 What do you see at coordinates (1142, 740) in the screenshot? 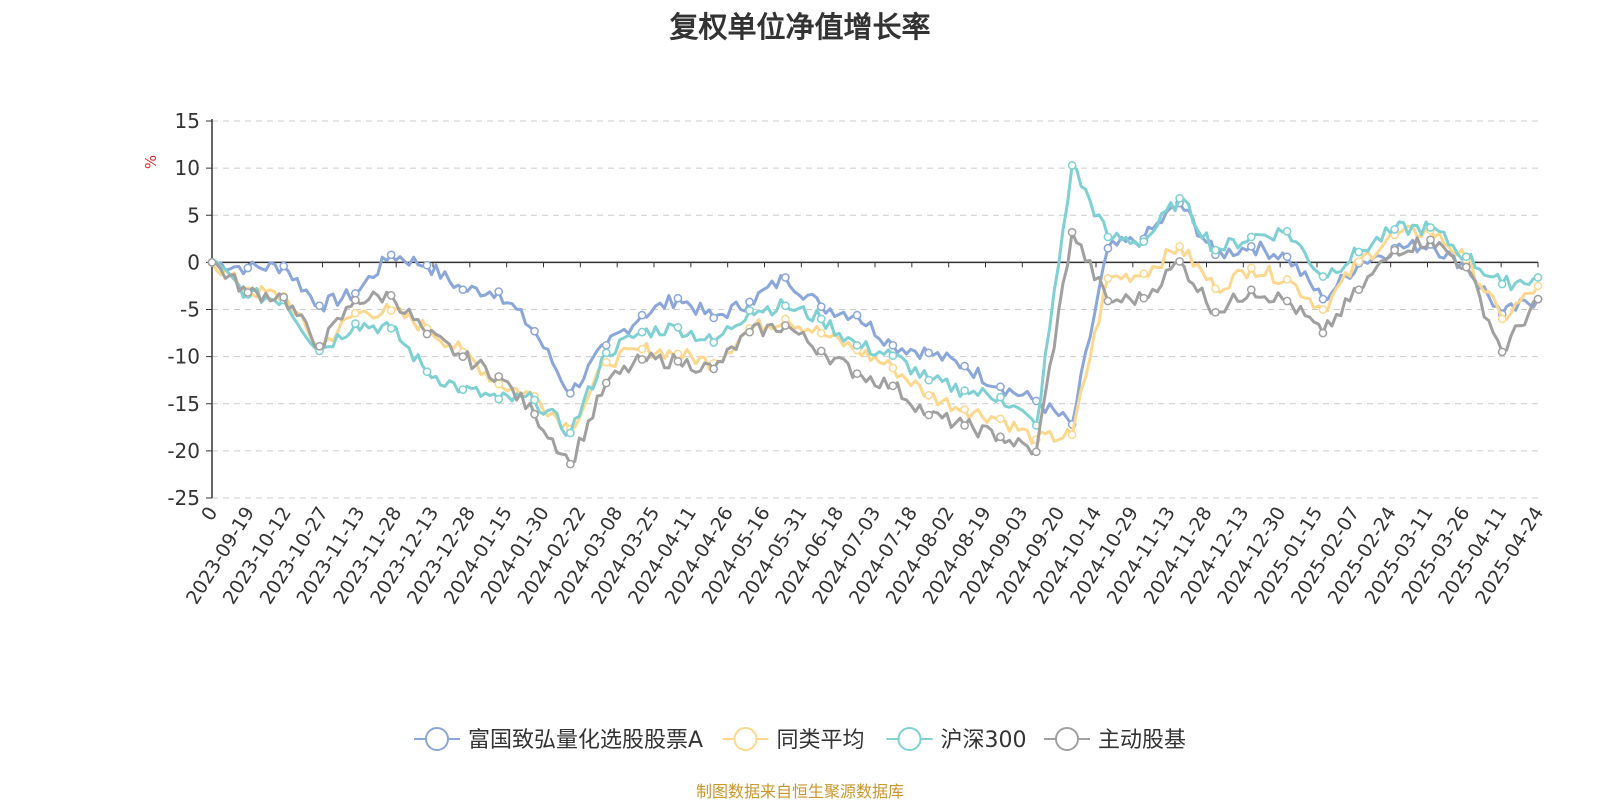
I see `legend-label-4: 主动股基` at bounding box center [1142, 740].